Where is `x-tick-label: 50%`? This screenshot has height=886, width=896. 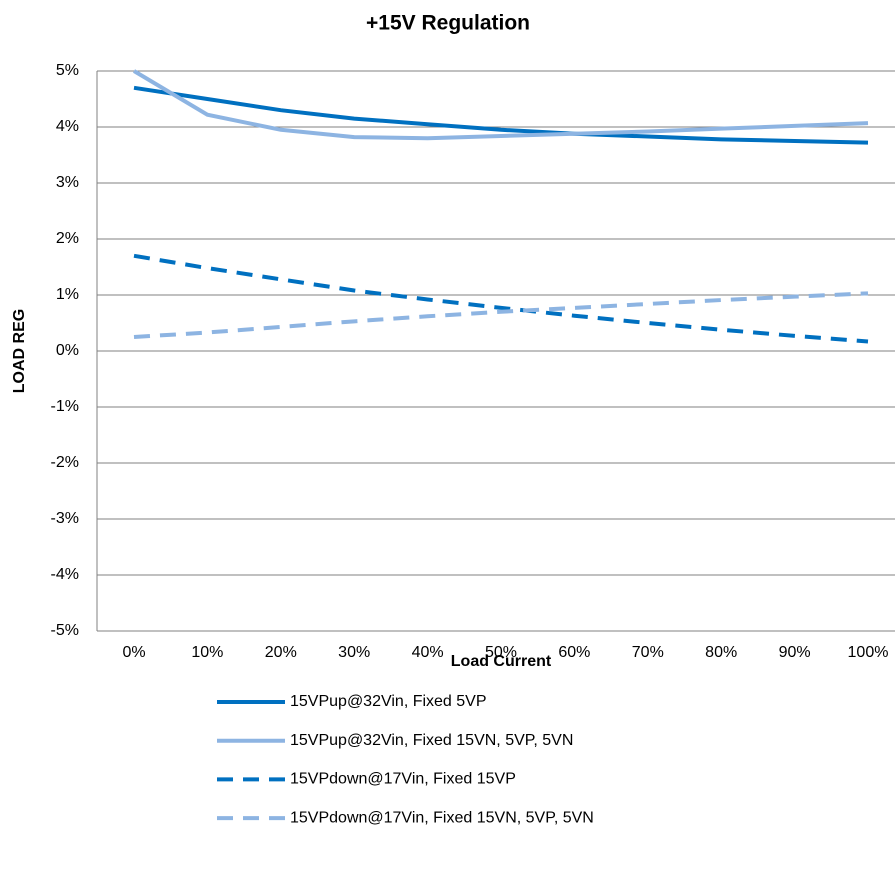 x-tick-label: 50% is located at coordinates (501, 652).